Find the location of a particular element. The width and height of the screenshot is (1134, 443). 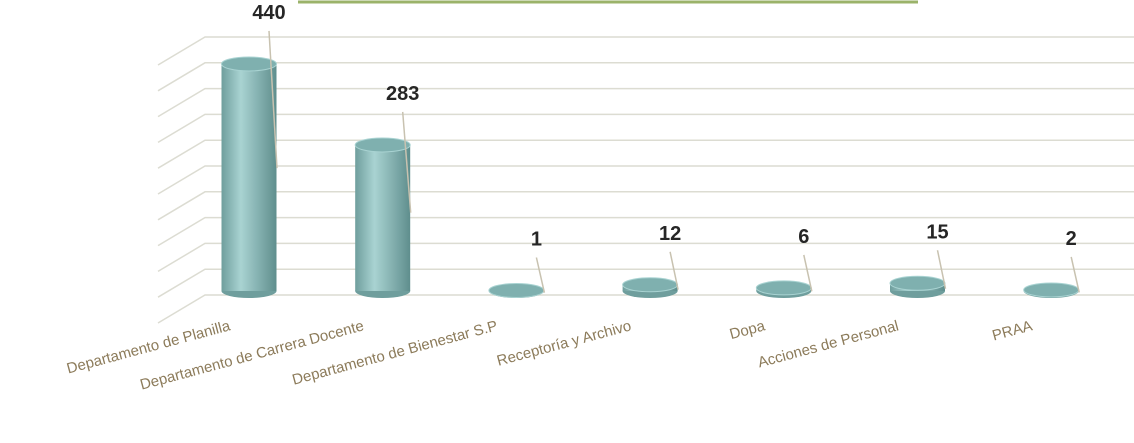

value-label: 15 is located at coordinates (937, 232).